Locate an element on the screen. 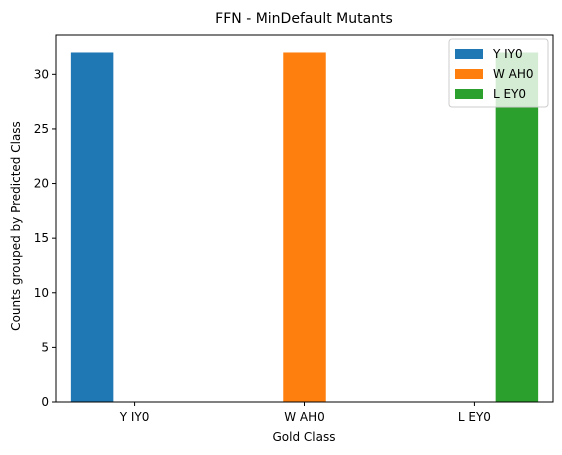 The image size is (562, 455). x-tick-label: W AH0 is located at coordinates (304, 417).